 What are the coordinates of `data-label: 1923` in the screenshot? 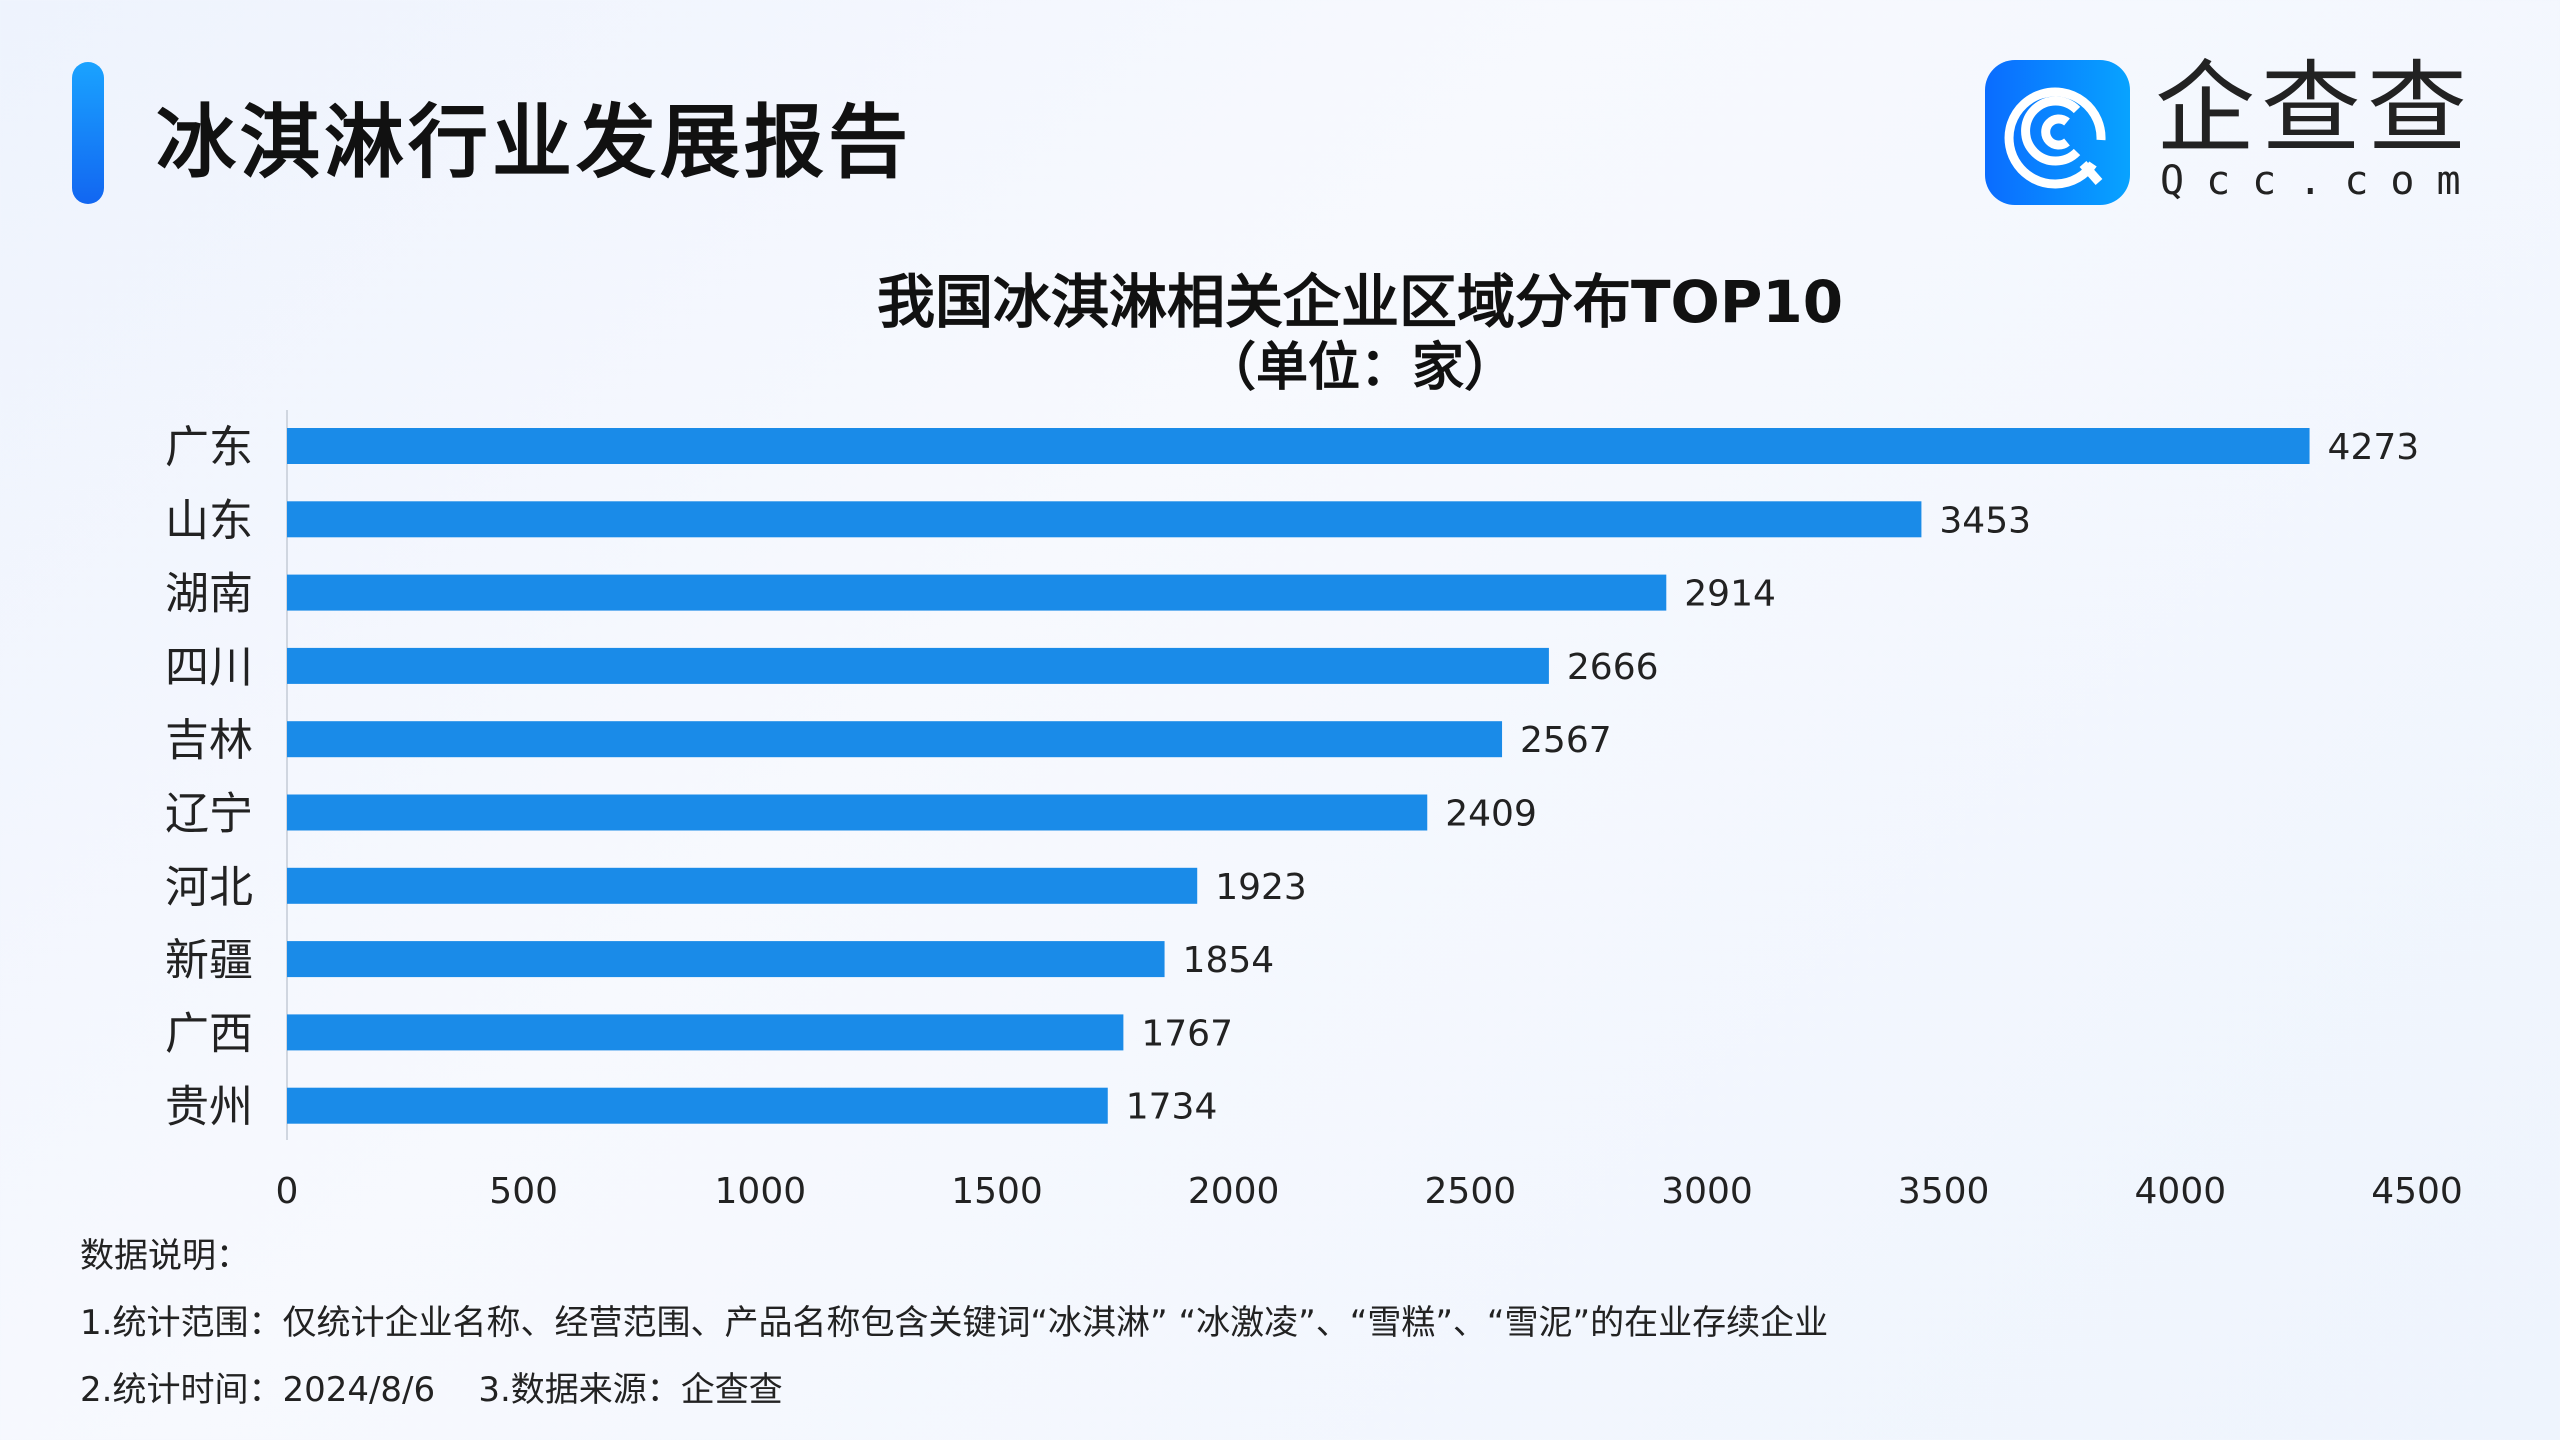 It's located at (1261, 887).